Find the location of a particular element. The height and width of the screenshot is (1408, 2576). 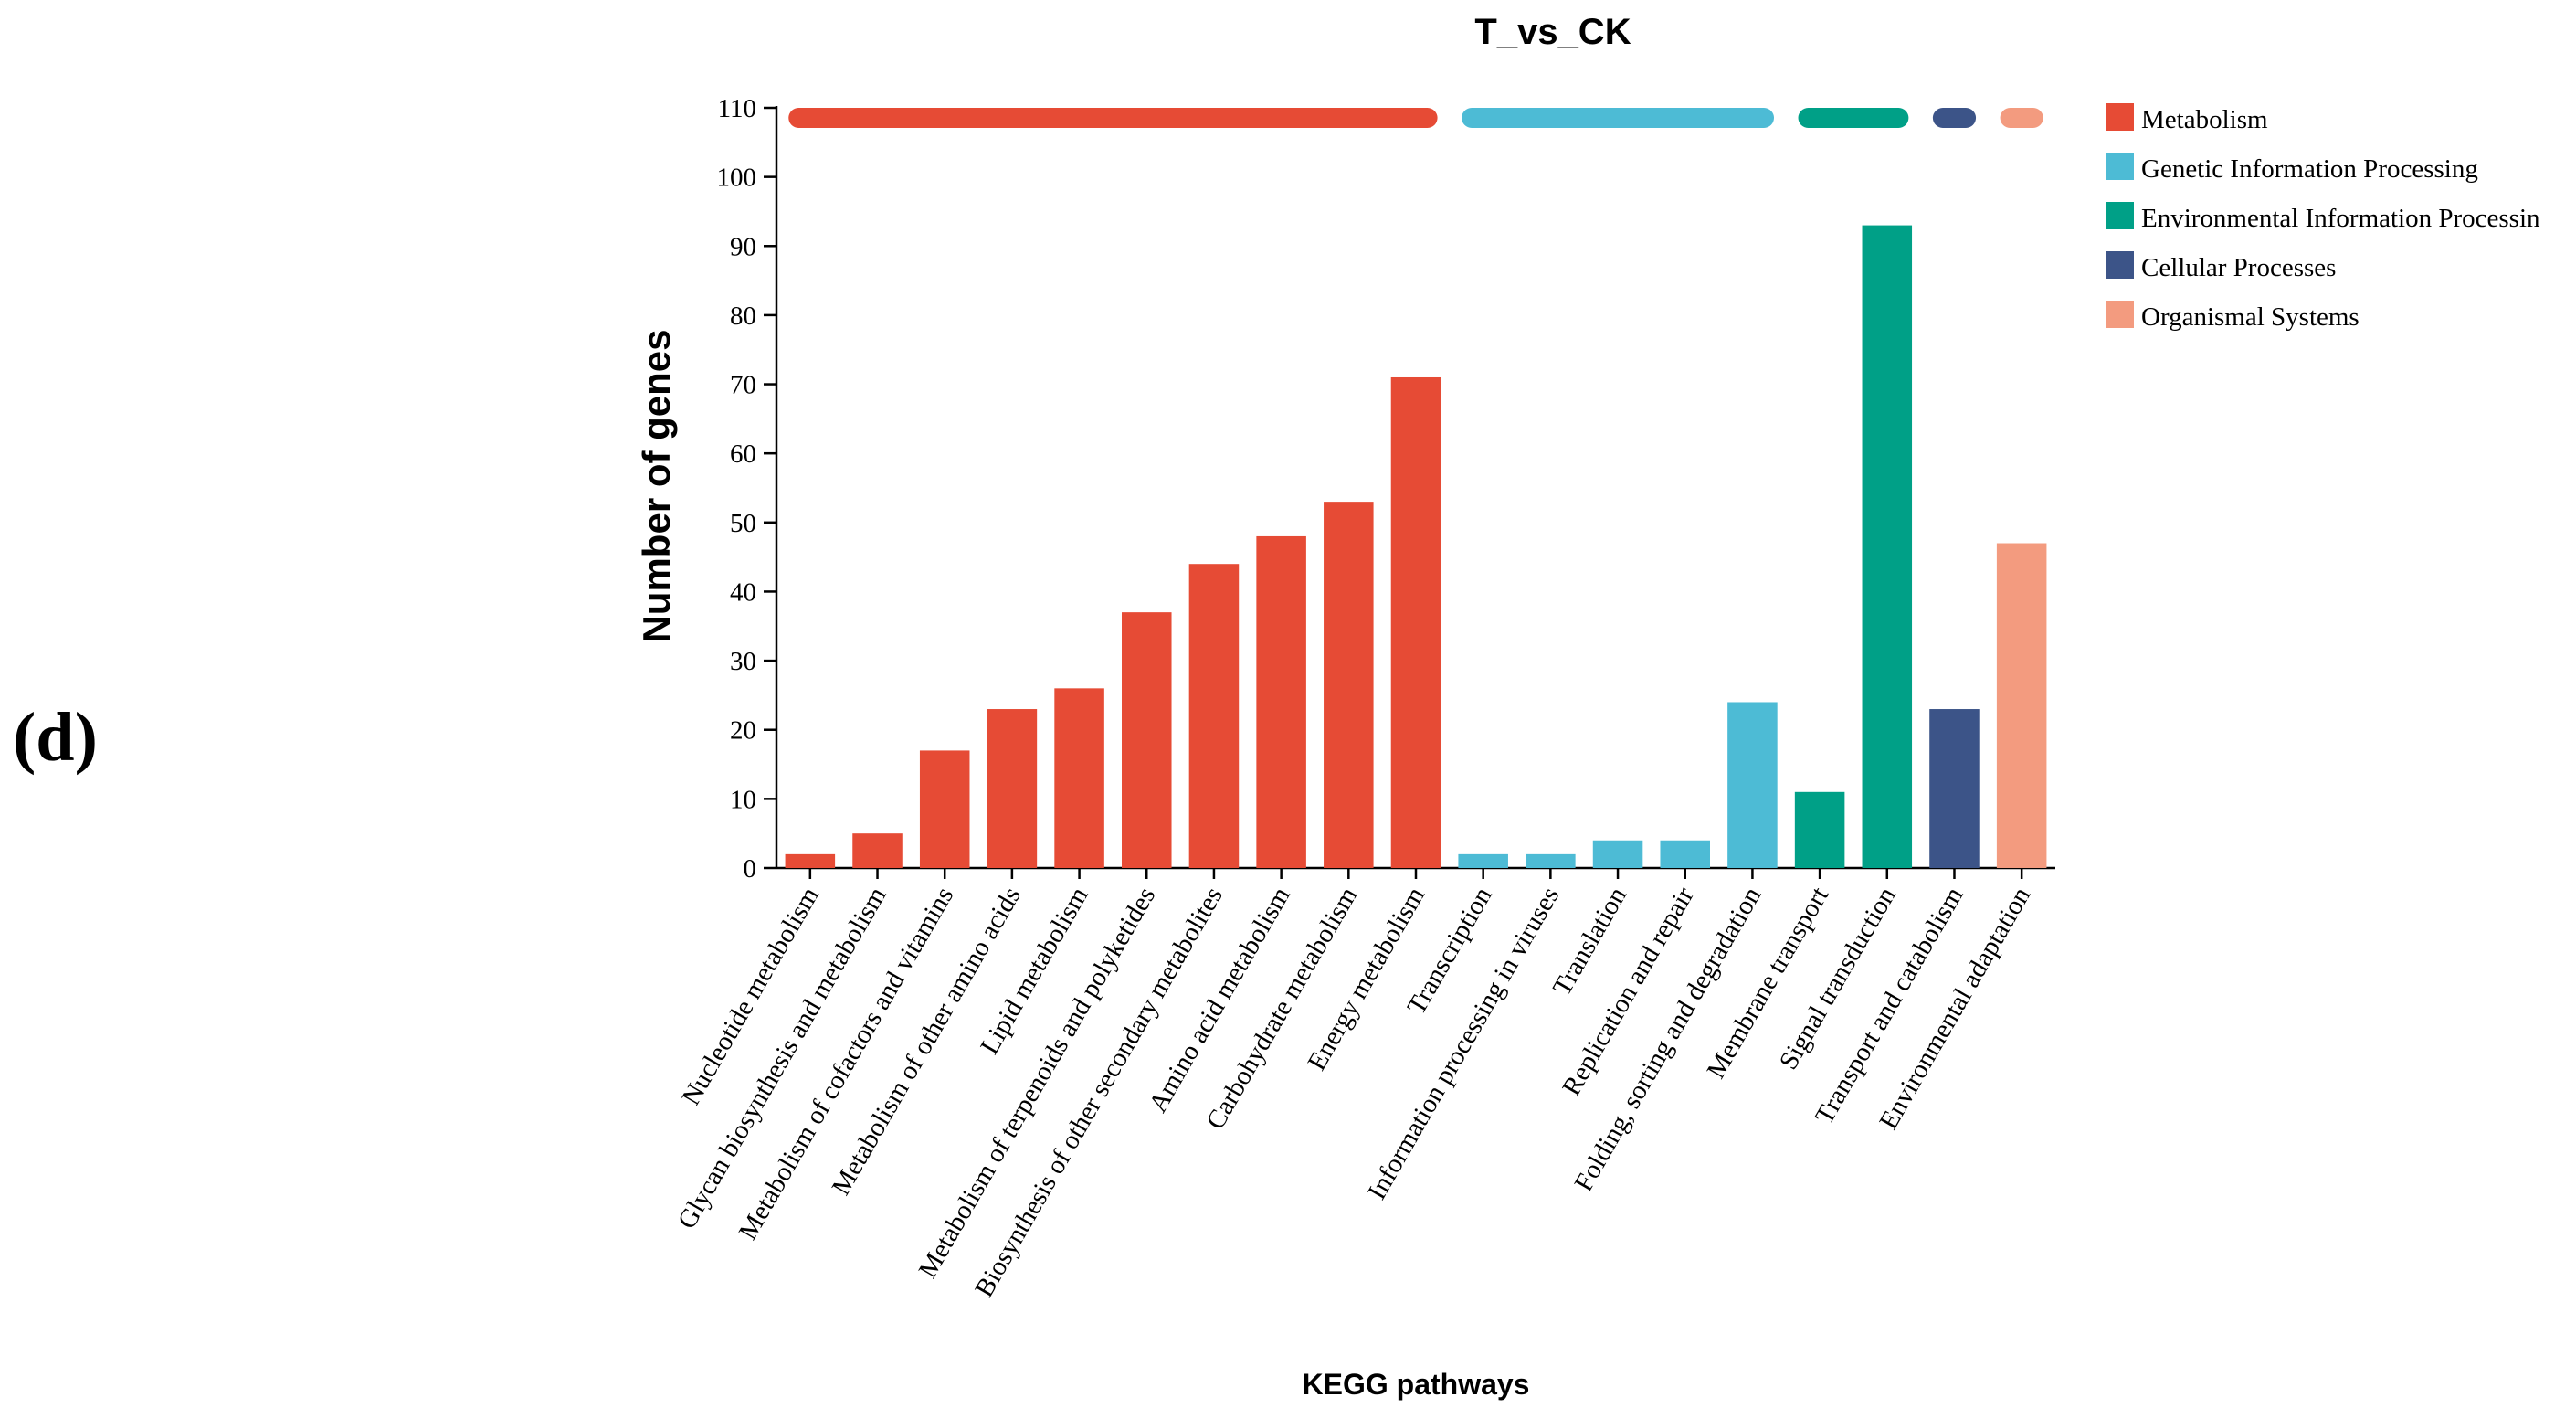

y-tick-label: 20 is located at coordinates (743, 731).